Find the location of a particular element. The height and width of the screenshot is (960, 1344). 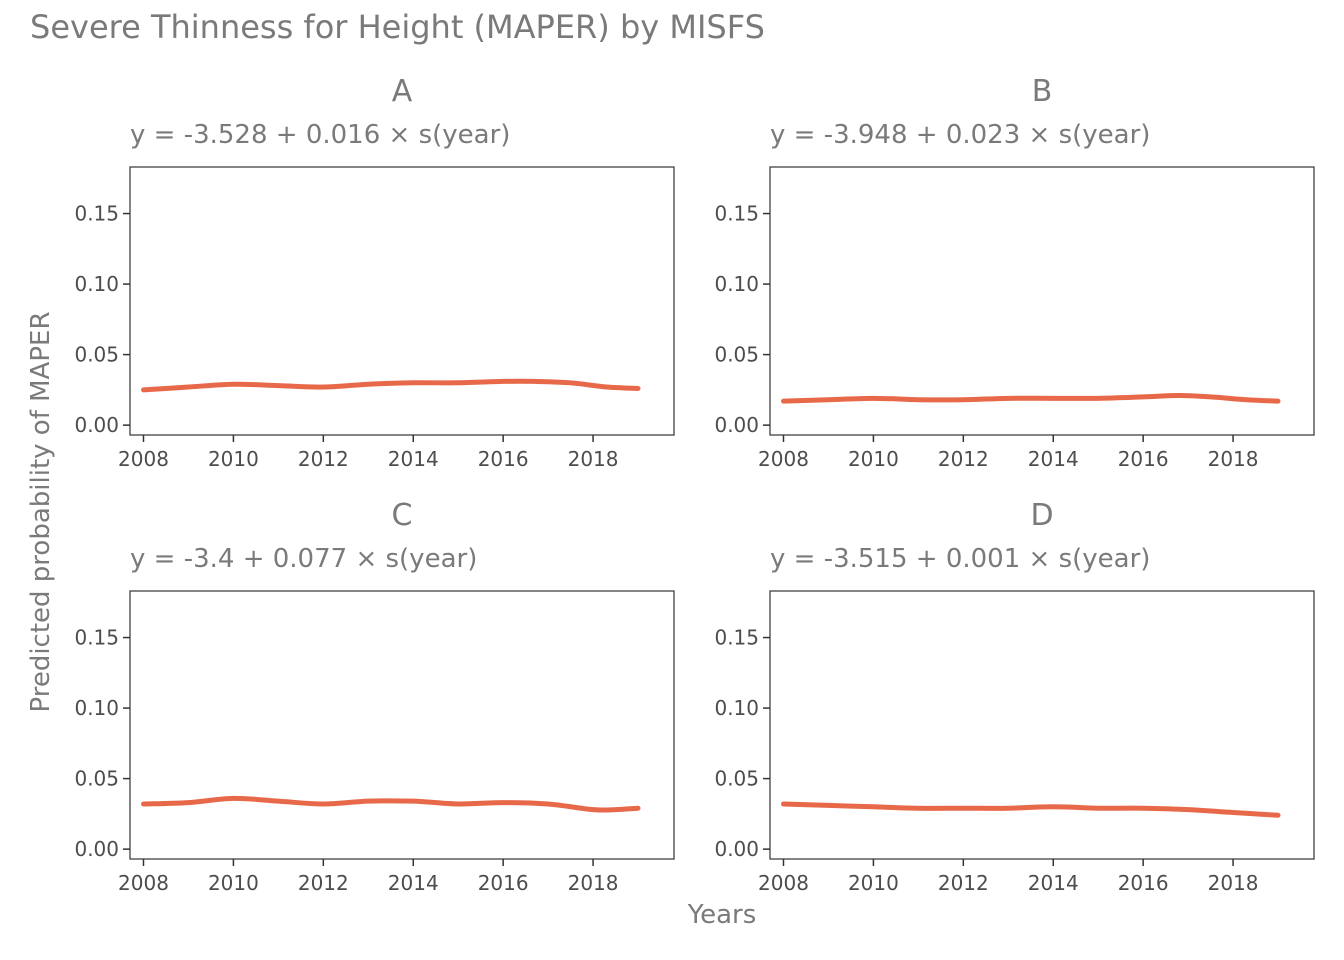

x-axis-title: Years is located at coordinates (722, 915).